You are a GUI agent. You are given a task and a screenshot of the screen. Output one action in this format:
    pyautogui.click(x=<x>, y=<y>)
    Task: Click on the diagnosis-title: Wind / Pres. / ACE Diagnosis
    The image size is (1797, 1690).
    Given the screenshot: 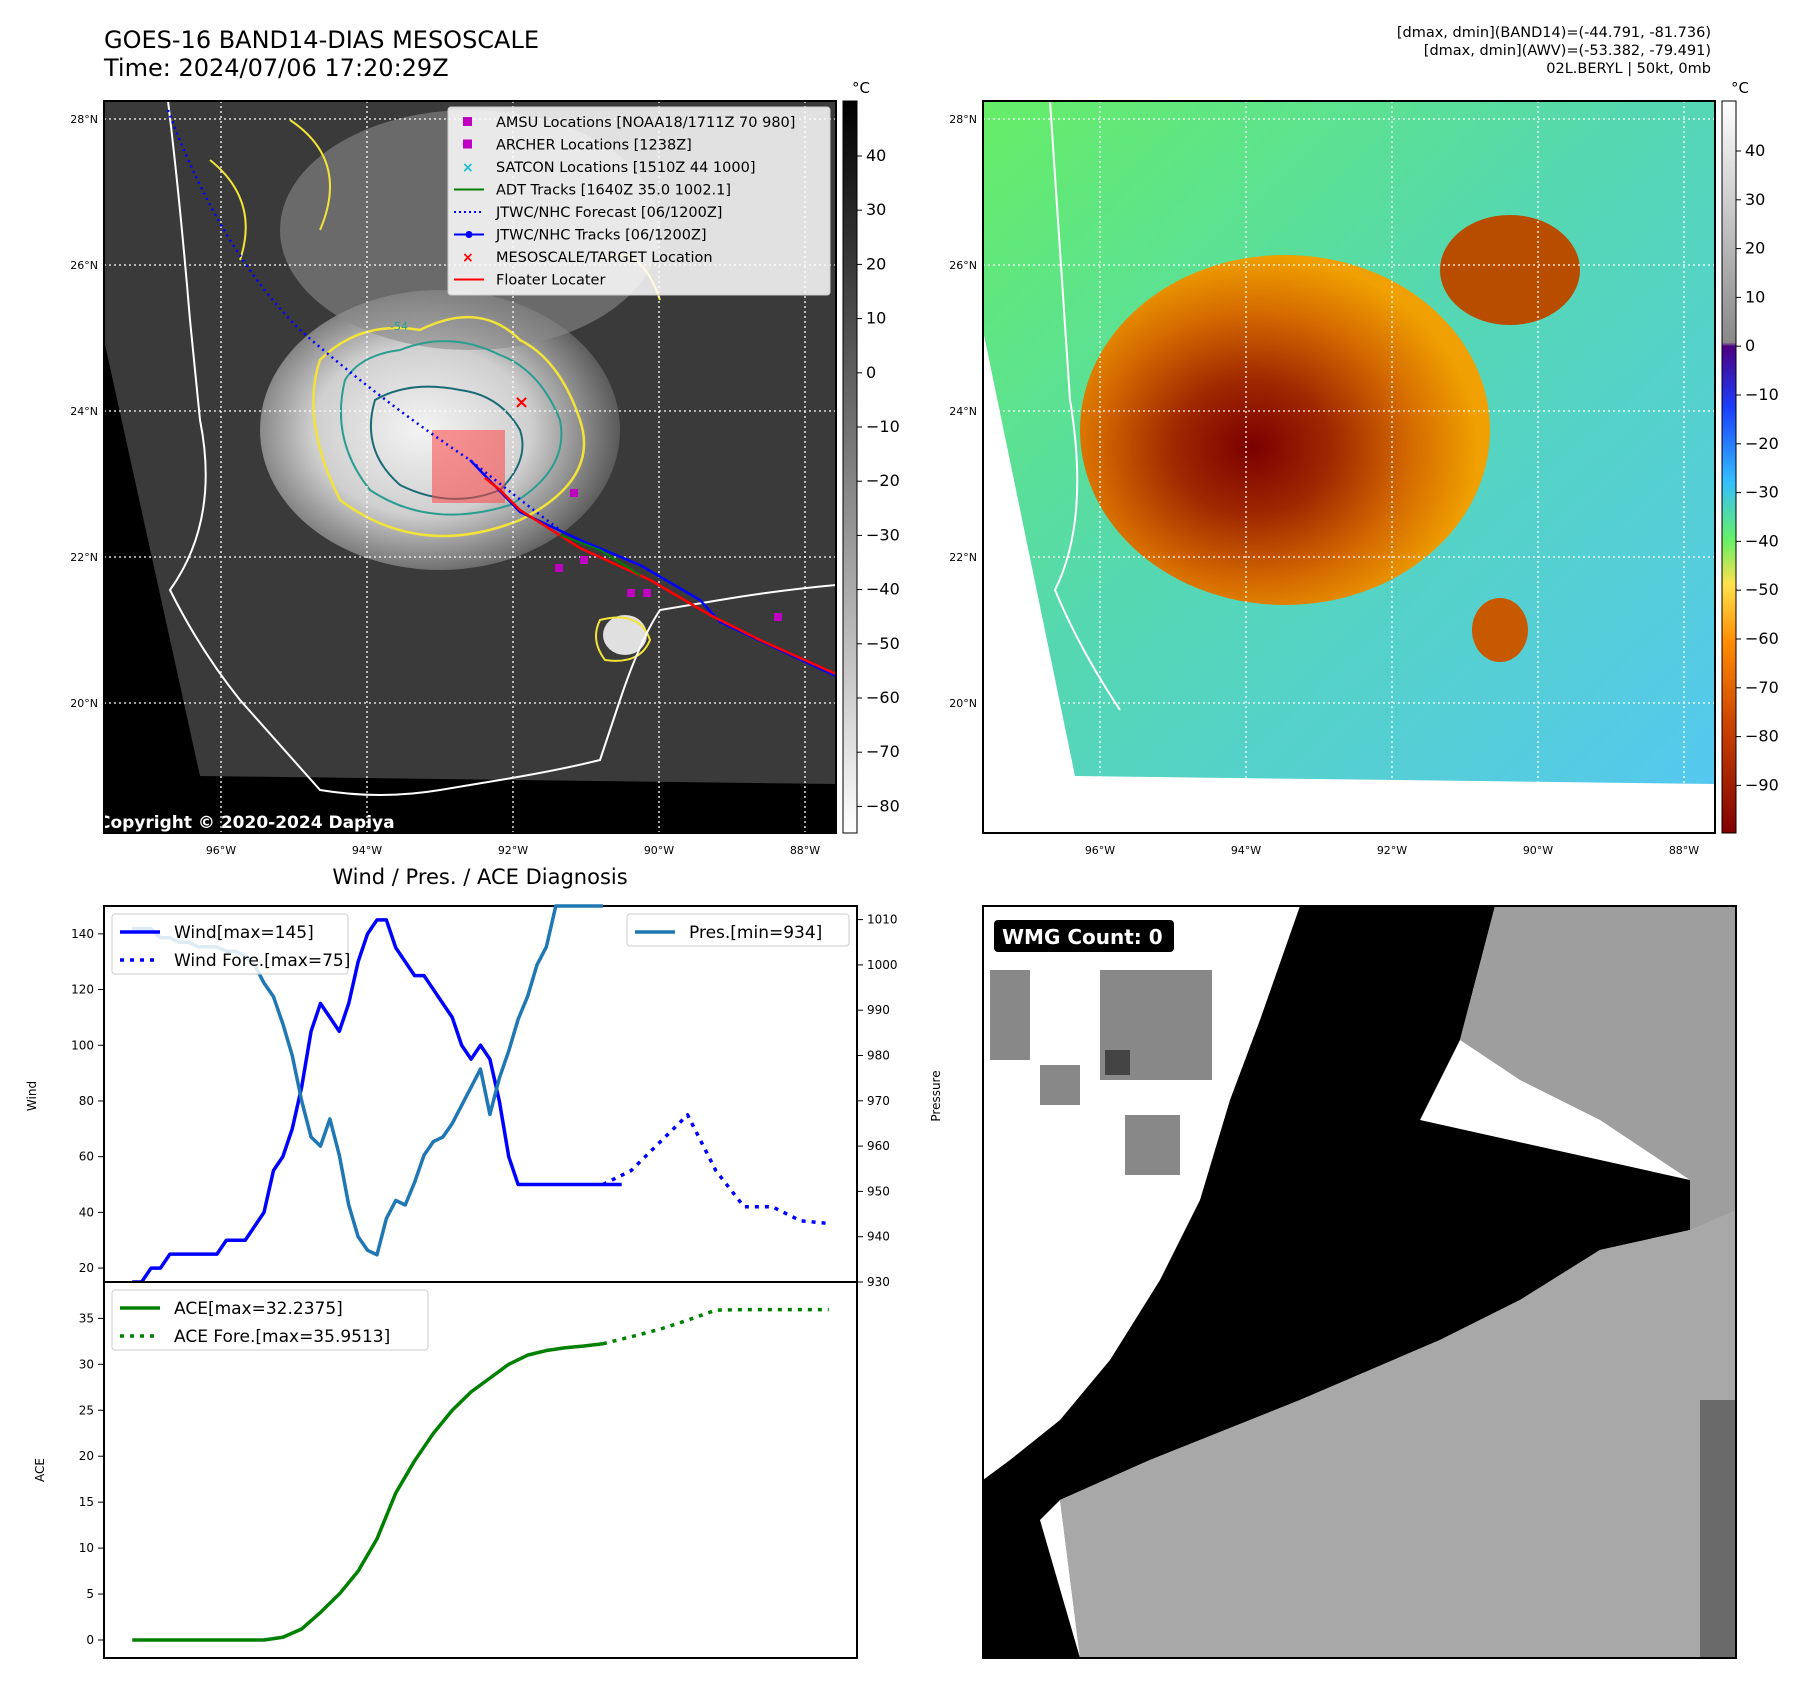 What is the action you would take?
    pyautogui.click(x=479, y=877)
    